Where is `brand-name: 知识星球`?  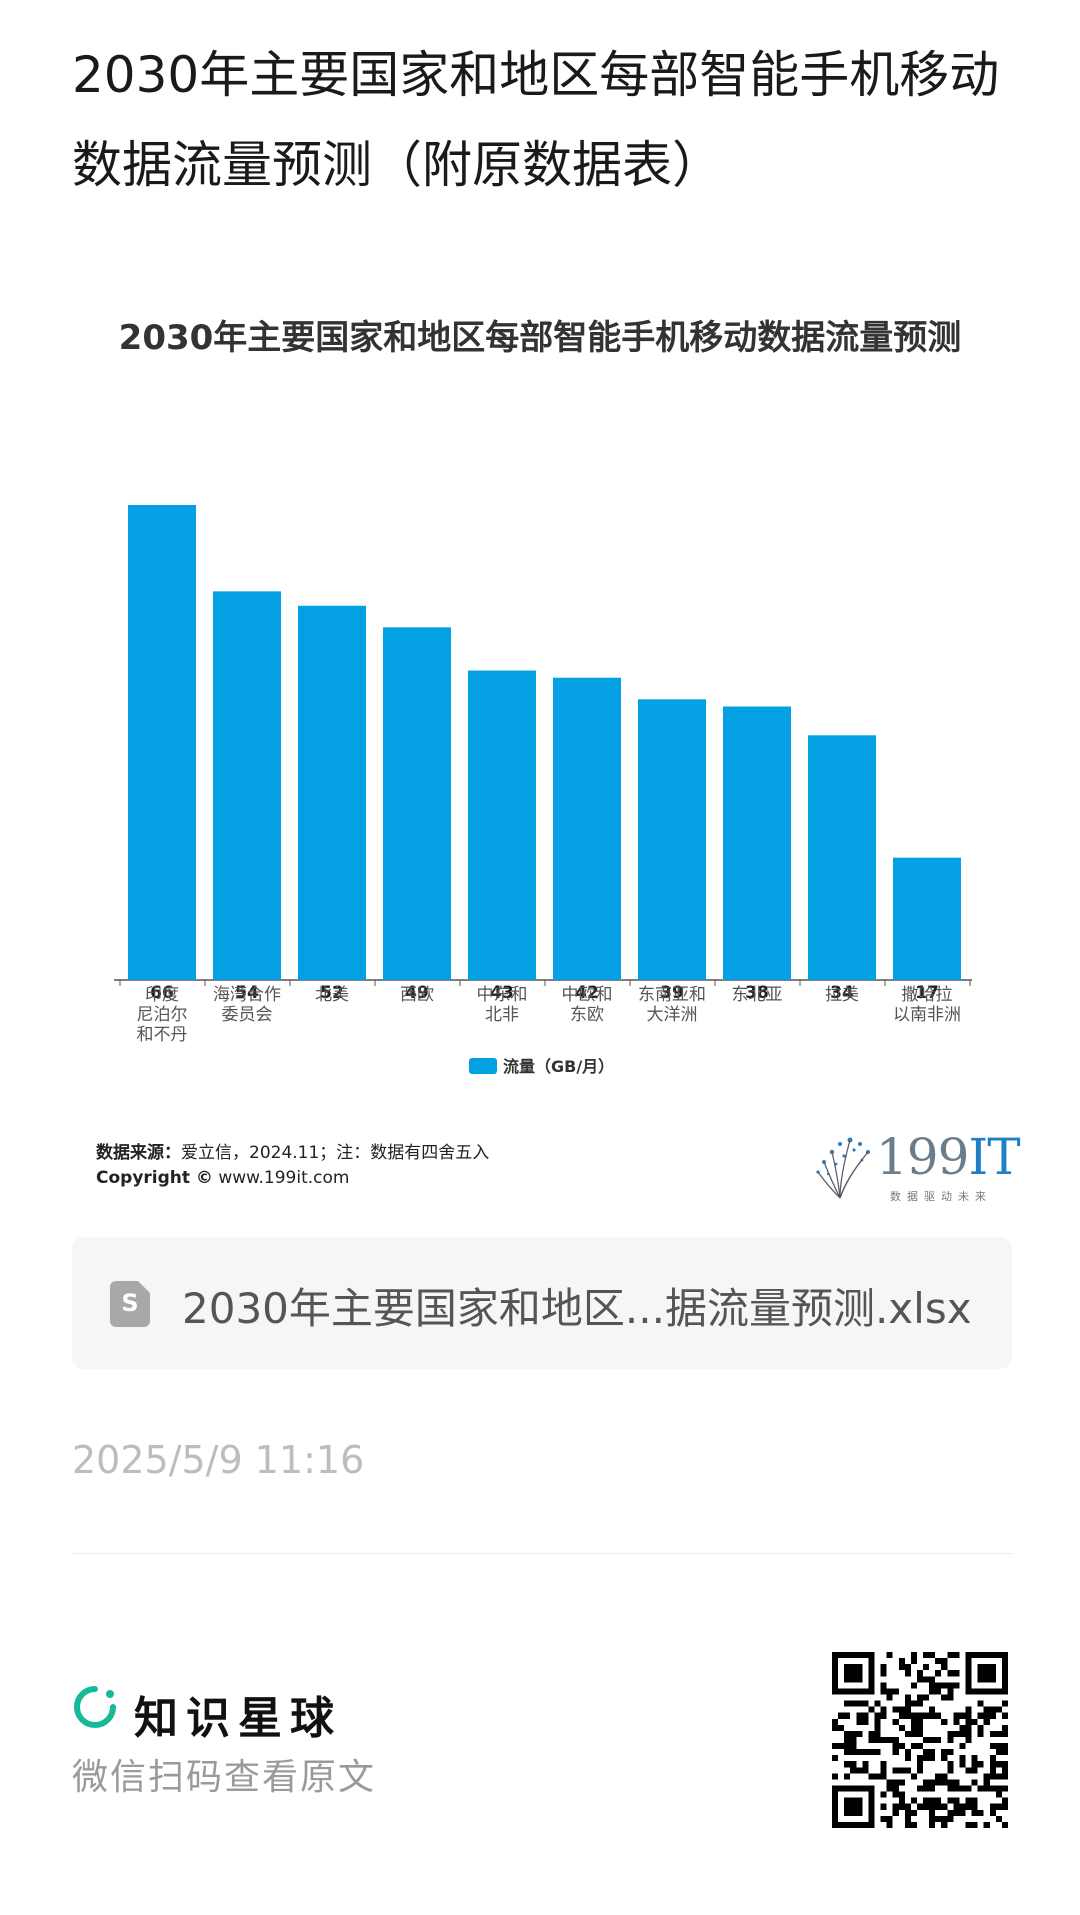
brand-name: 知识星球 is located at coordinates (238, 1718).